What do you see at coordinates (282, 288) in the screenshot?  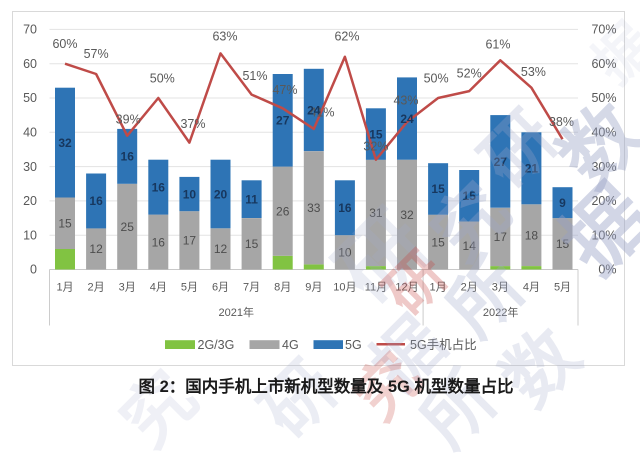 I see `svg-text: 8月` at bounding box center [282, 288].